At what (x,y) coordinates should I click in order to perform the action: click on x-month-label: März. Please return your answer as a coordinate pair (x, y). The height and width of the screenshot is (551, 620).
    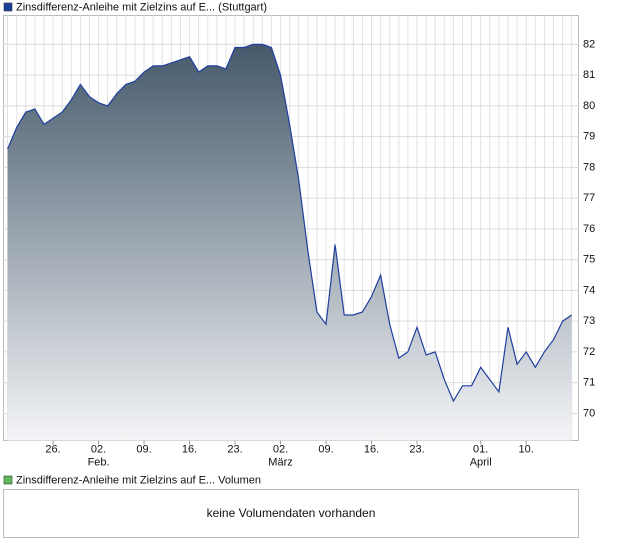
    Looking at the image, I should click on (280, 462).